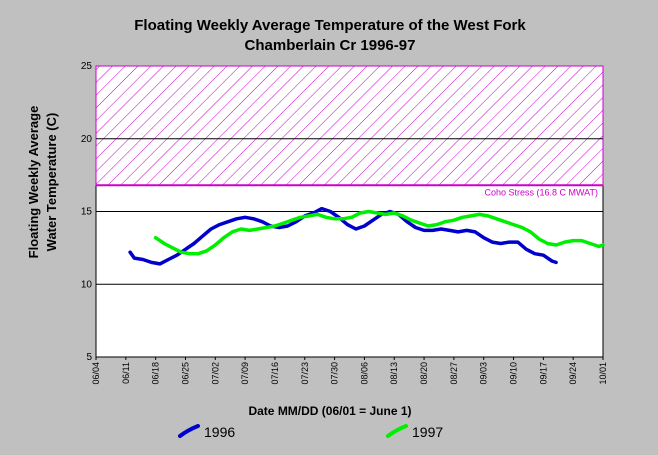  I want to click on chart-title-line-2: Chamberlain Cr 1996-97, so click(330, 45).